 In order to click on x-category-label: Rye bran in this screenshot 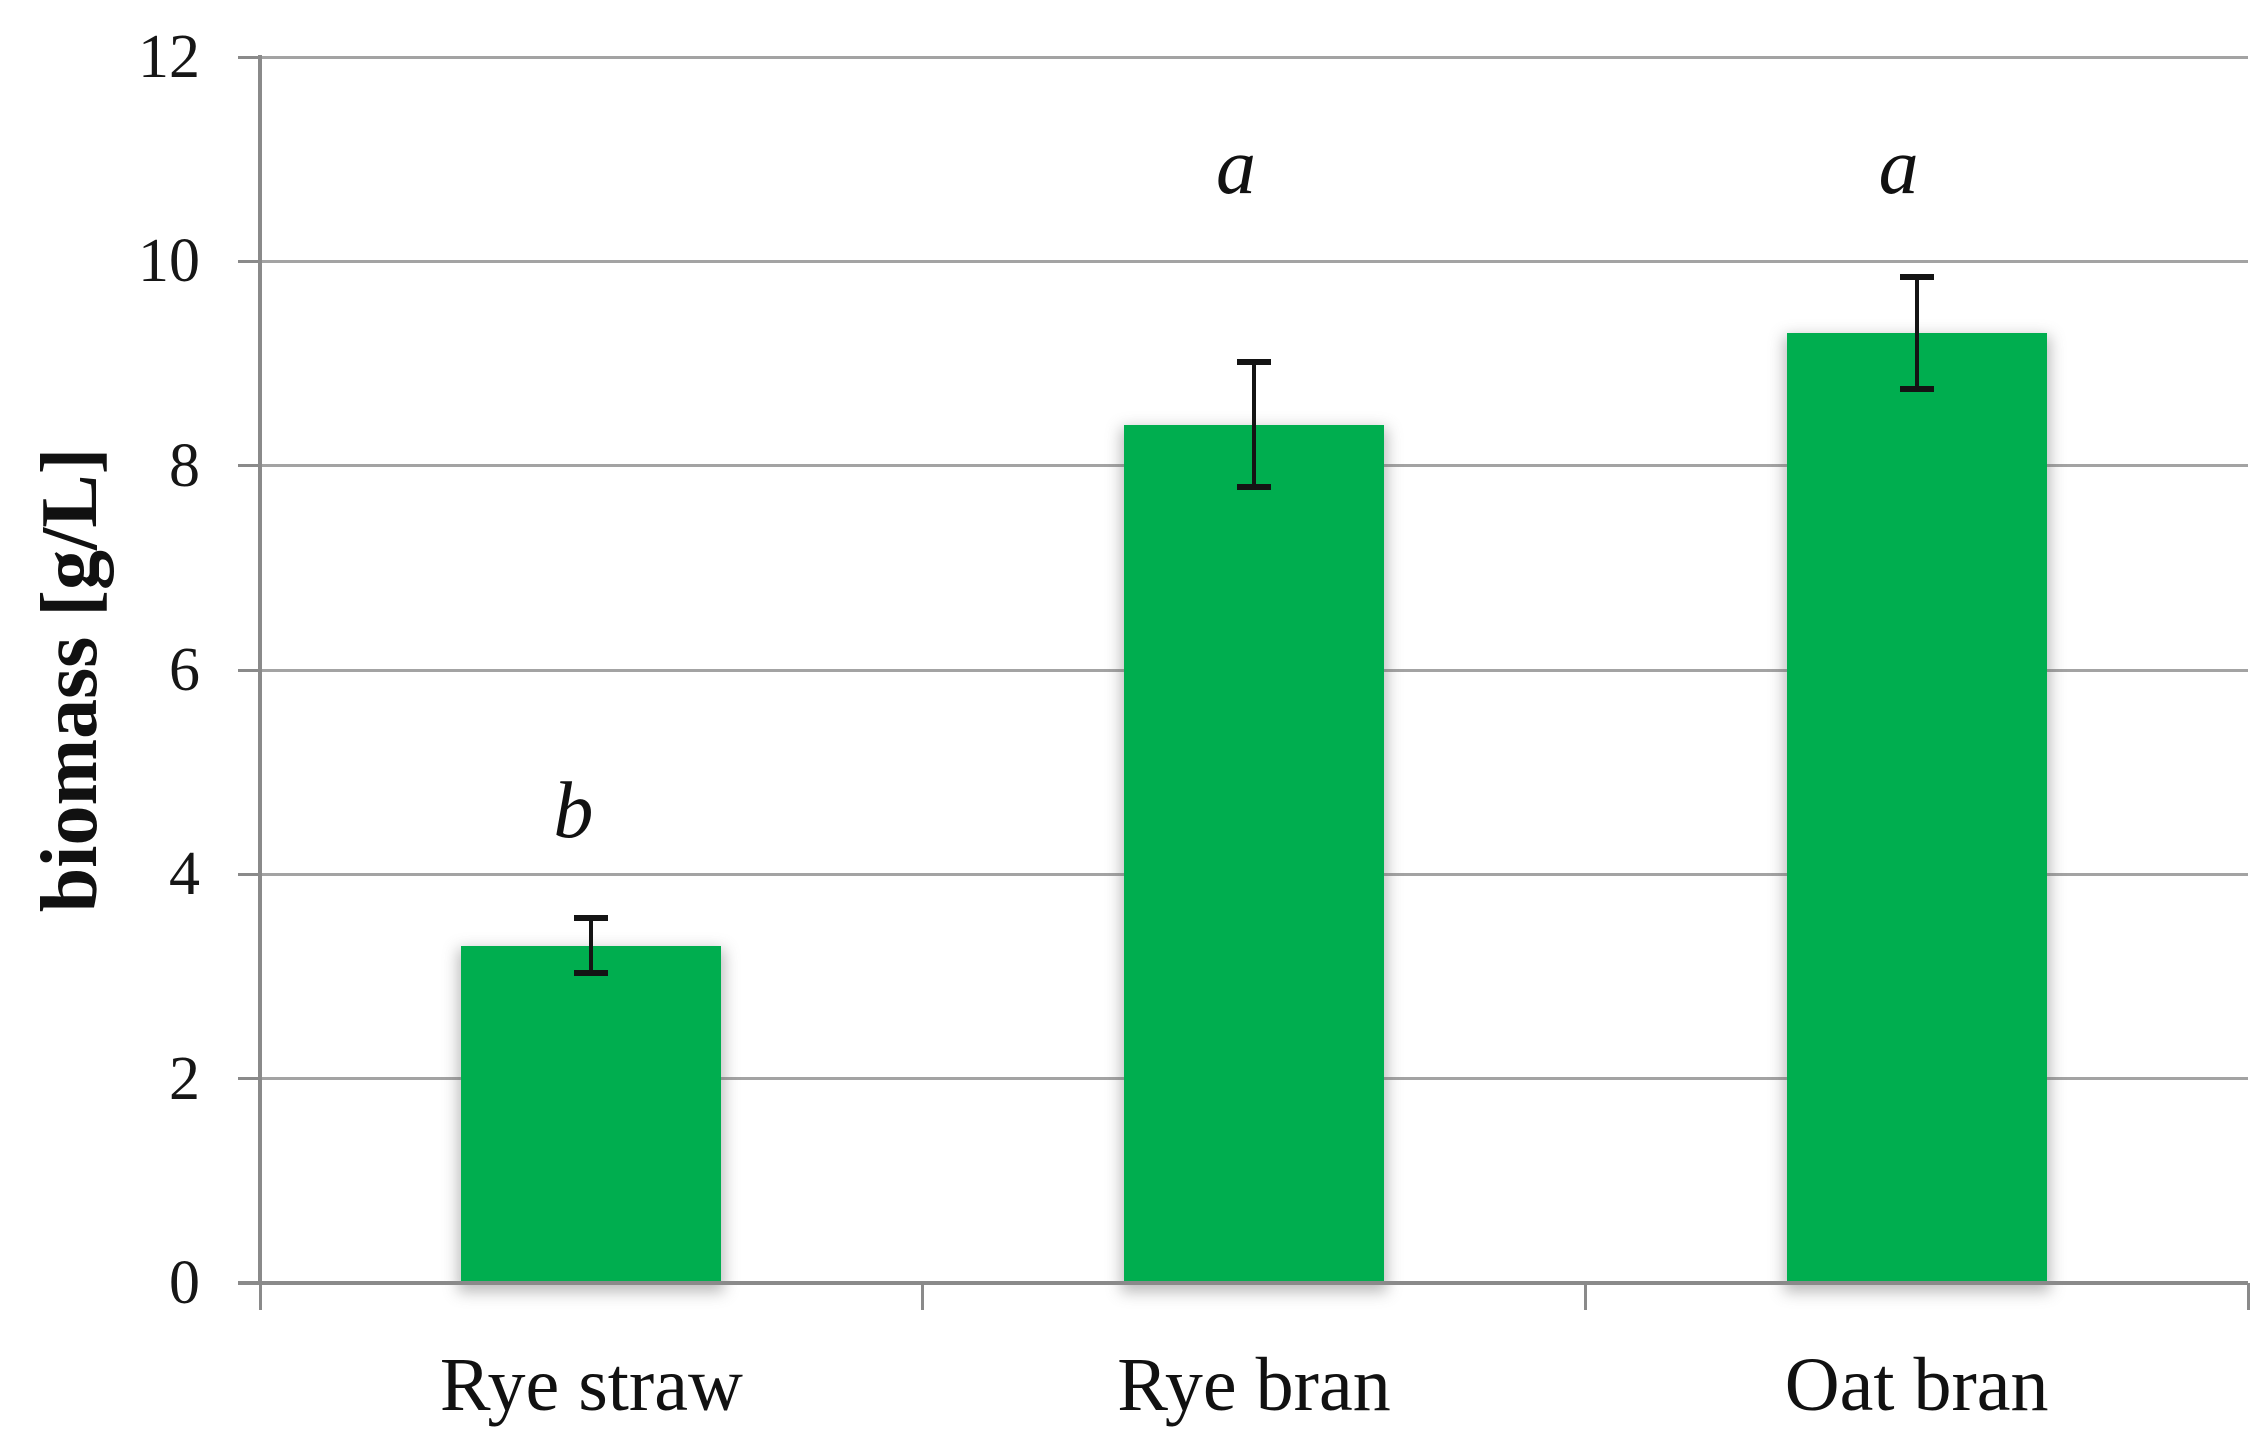, I will do `click(1254, 1385)`.